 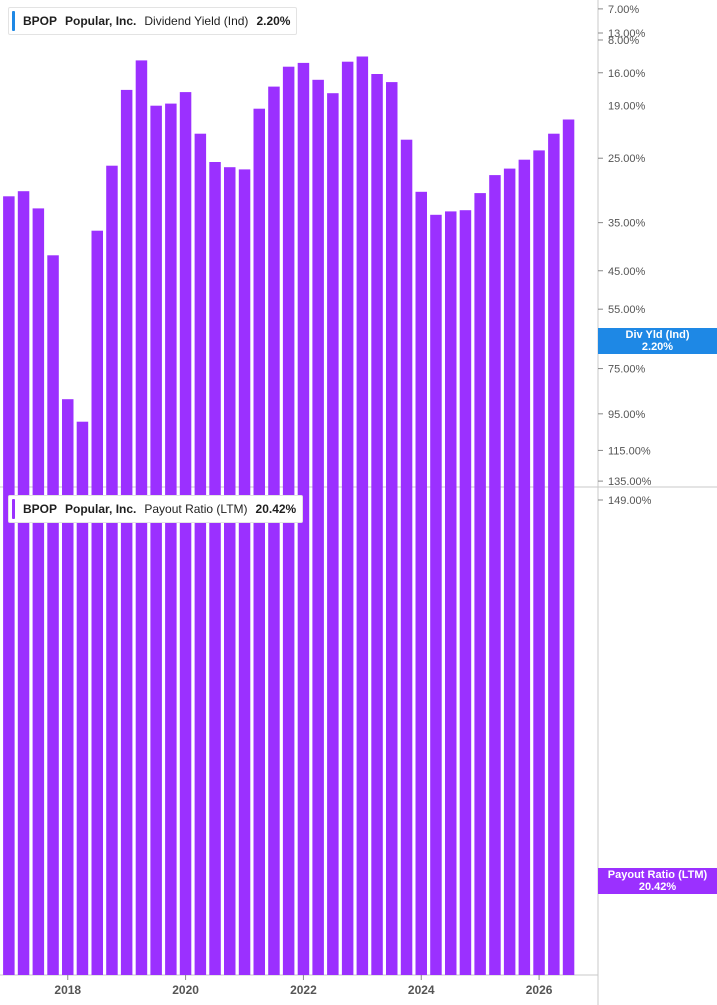 What do you see at coordinates (421, 990) in the screenshot?
I see `x-tick-label: 2024` at bounding box center [421, 990].